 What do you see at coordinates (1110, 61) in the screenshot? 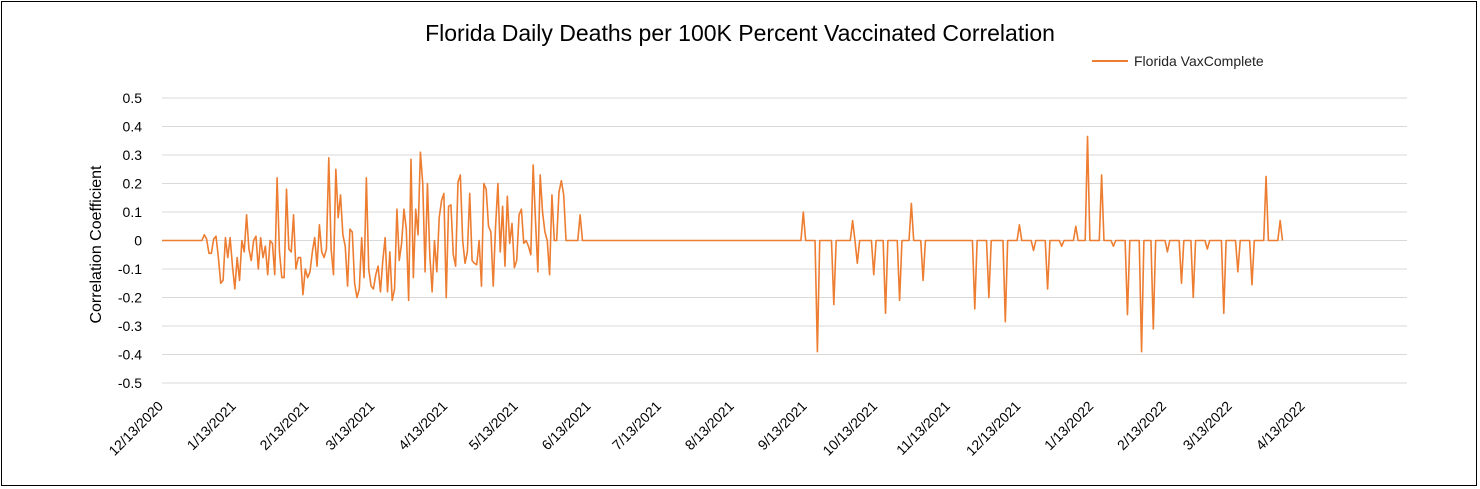
I see `legend-line-swatch` at bounding box center [1110, 61].